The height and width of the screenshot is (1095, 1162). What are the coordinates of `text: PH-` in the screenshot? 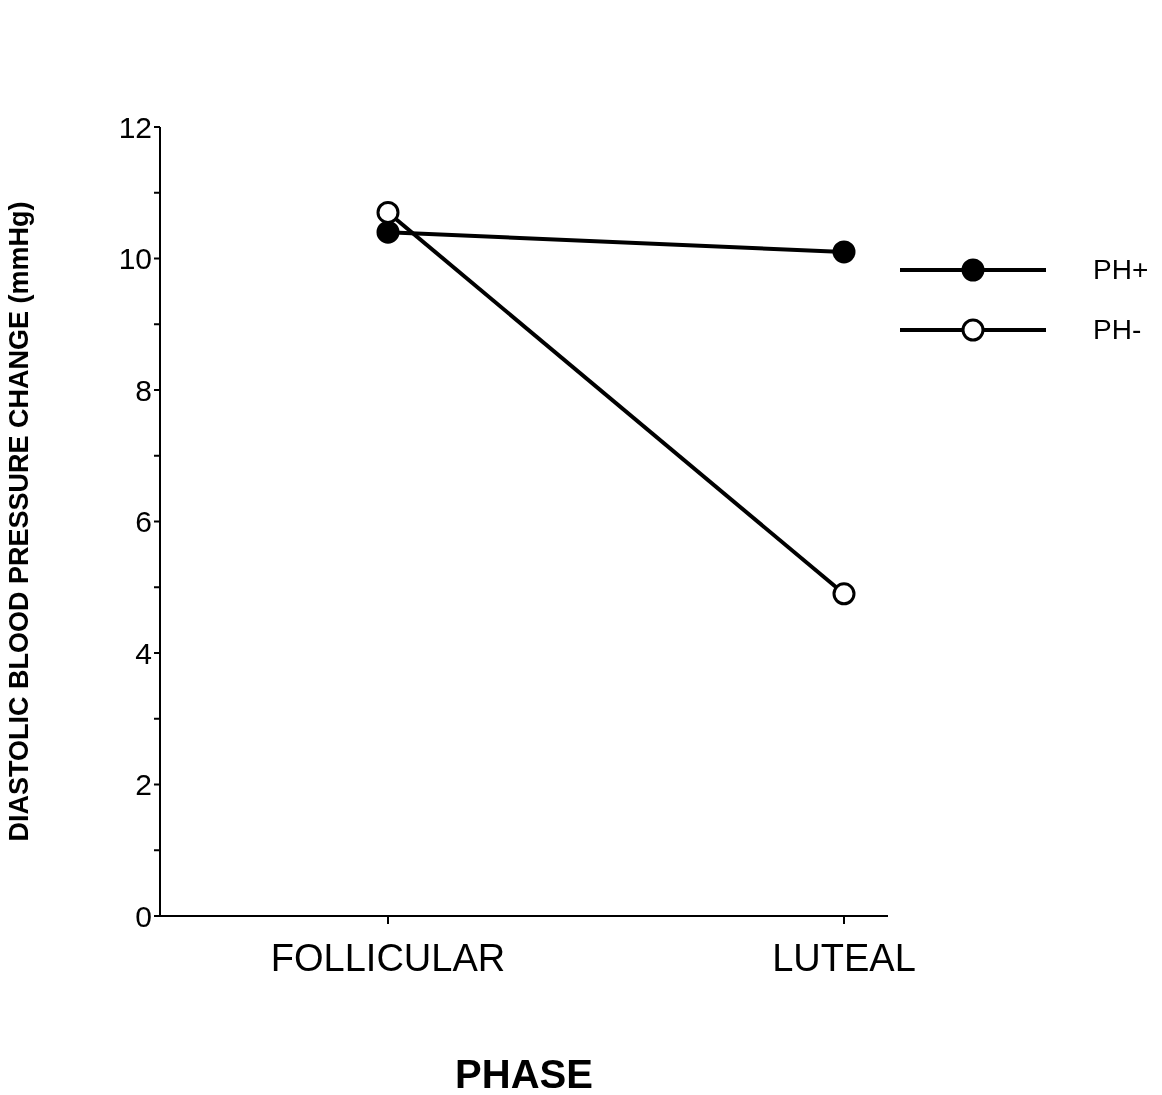 It's located at (1117, 330).